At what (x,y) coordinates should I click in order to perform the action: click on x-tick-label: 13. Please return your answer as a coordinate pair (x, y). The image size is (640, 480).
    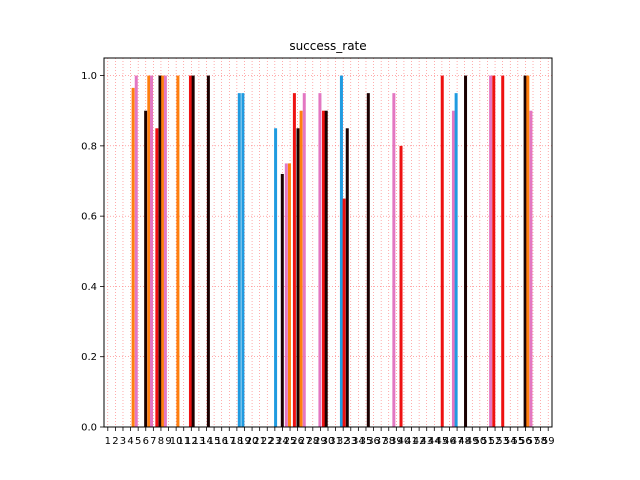
    Looking at the image, I should click on (199, 441).